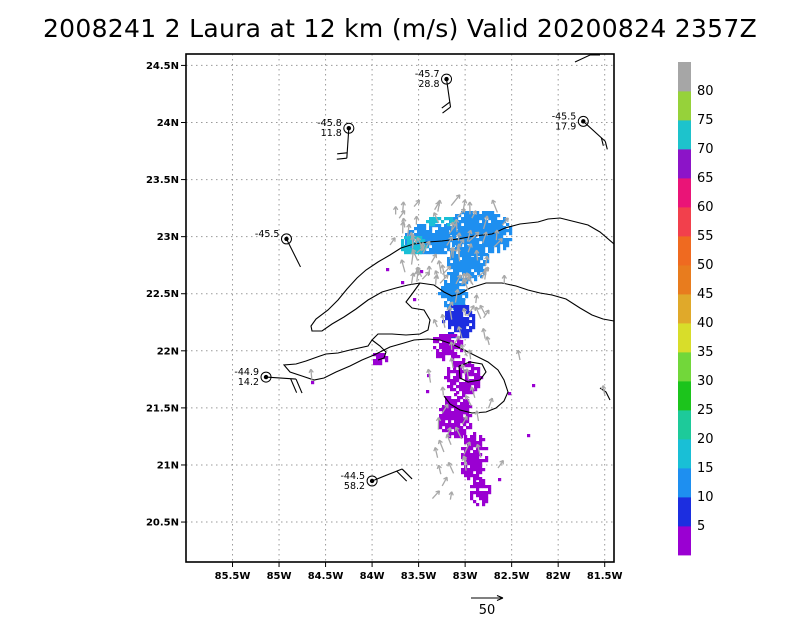 Image resolution: width=800 pixels, height=618 pixels. What do you see at coordinates (286, 239) in the screenshot?
I see `station-dot` at bounding box center [286, 239].